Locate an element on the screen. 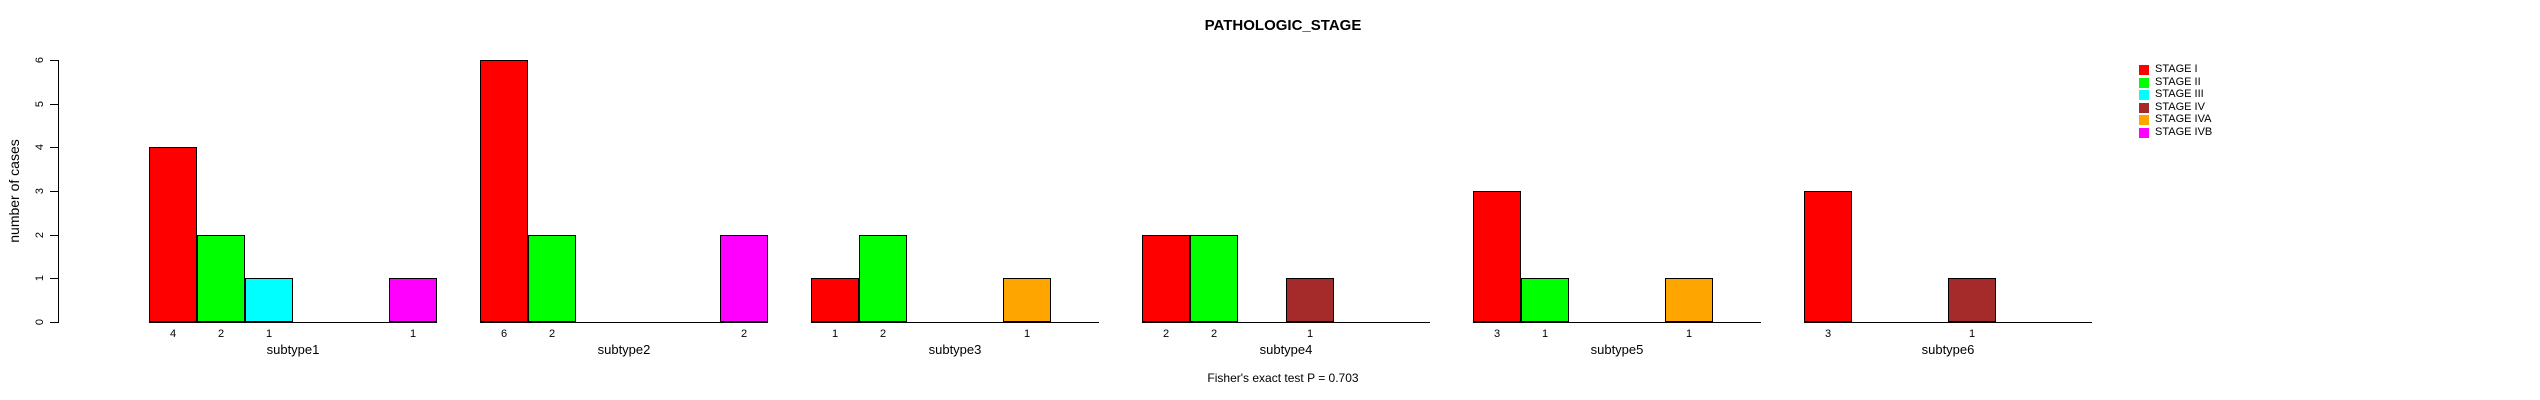  legend-item: STAGE IVB is located at coordinates (2175, 132).